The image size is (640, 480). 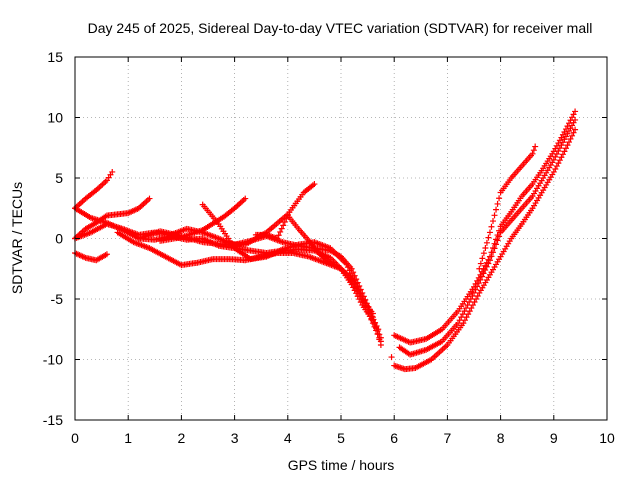 I want to click on y-tick-label: 0, so click(x=59, y=239).